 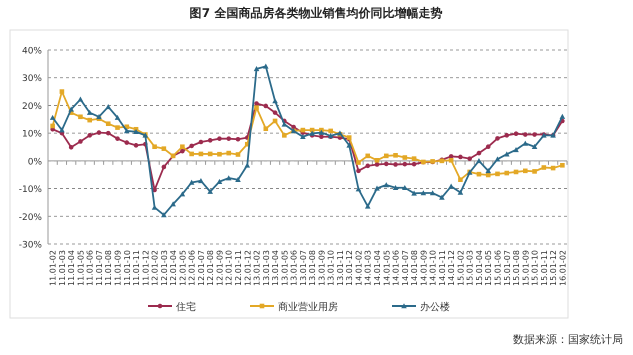 I want to click on x-tick-label: 16.01-02, so click(x=563, y=268).